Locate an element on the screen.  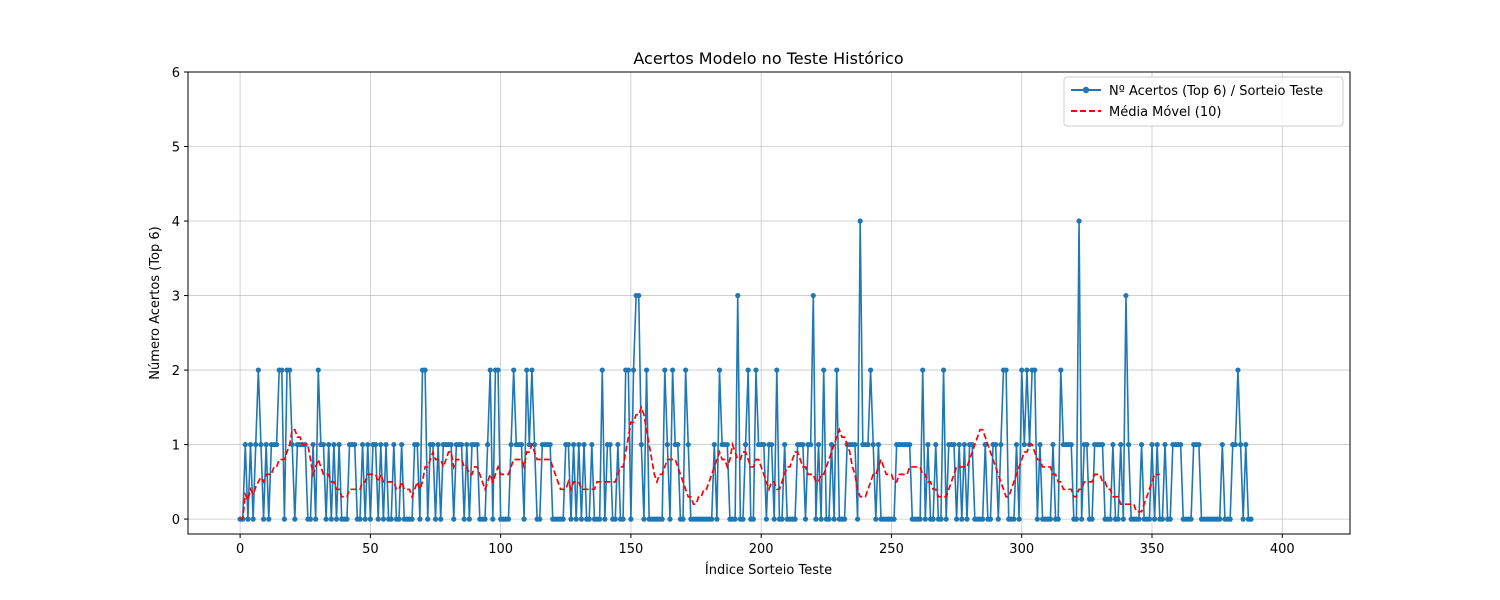
x-tick-label: 250 is located at coordinates (891, 549).